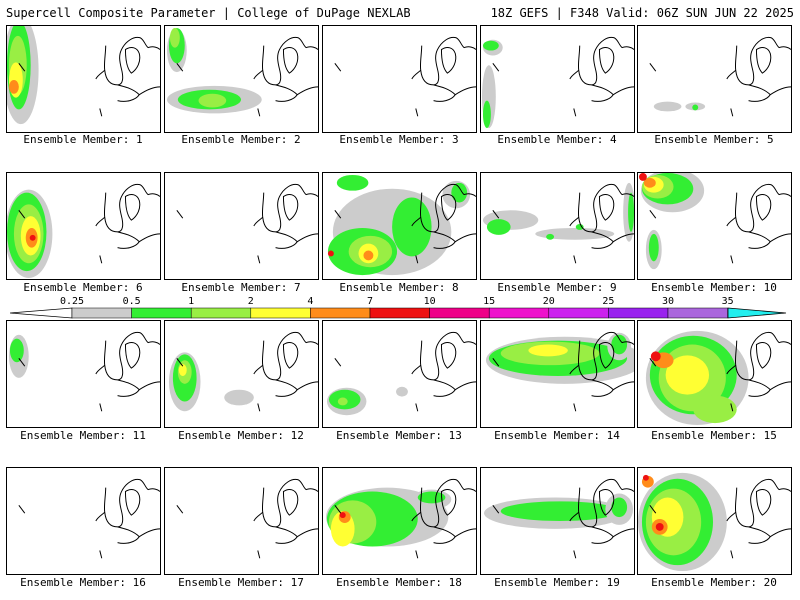 Image resolution: width=800 pixels, height=600 pixels. I want to click on ensemble-member-label: Ensemble Member: 13, so click(399, 435).